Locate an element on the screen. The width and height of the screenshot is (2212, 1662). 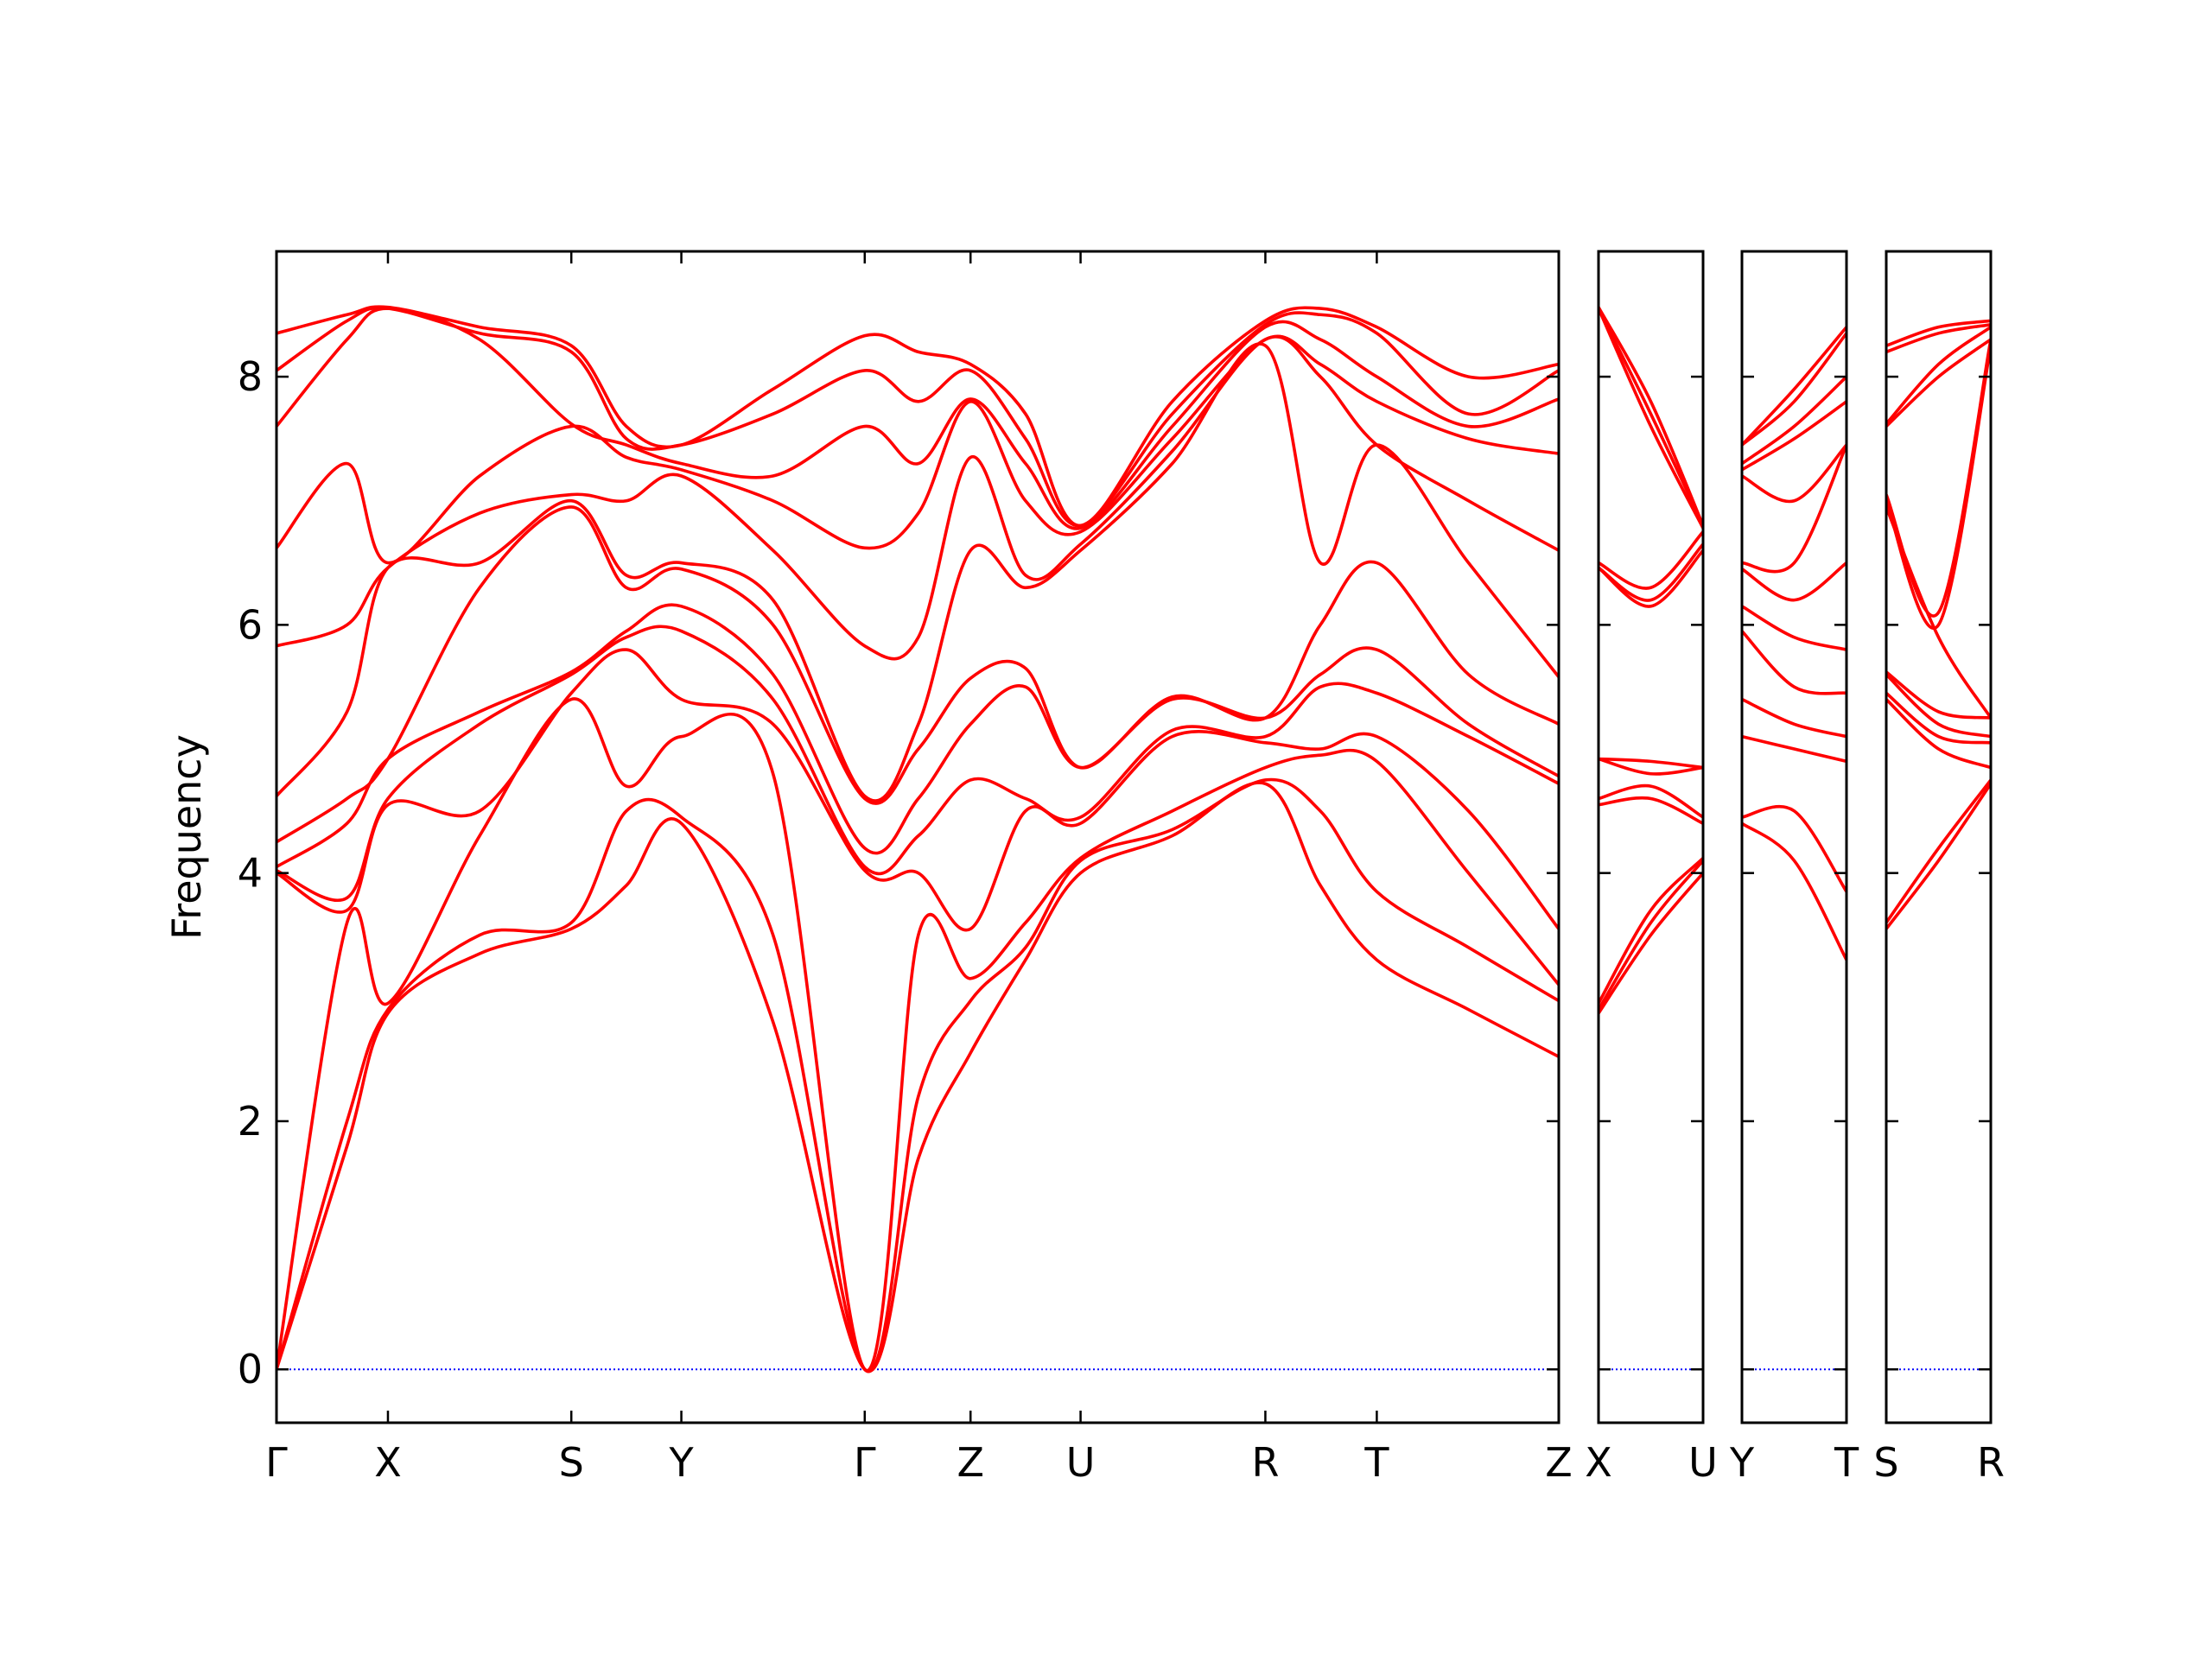
y-tick-label: 8 is located at coordinates (250, 376).